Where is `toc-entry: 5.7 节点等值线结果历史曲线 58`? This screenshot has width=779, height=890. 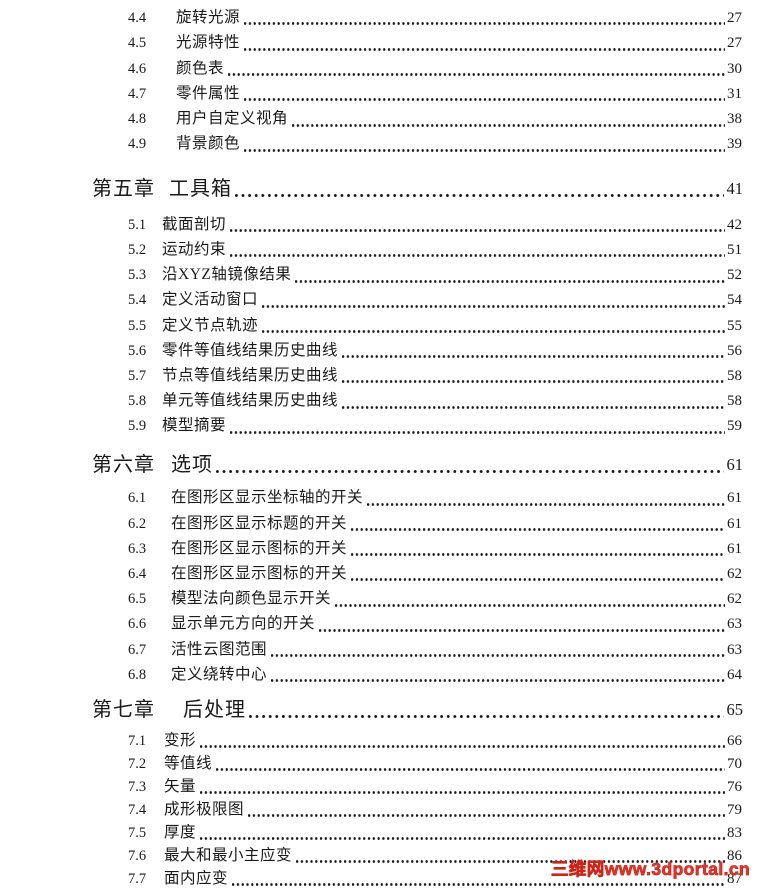 toc-entry: 5.7 节点等值线结果历史曲线 58 is located at coordinates (435, 378).